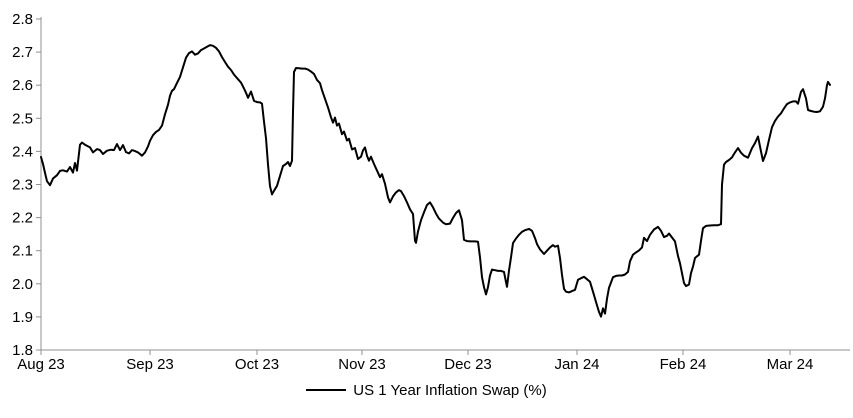  I want to click on y-tick-label: 2.6, so click(22, 85).